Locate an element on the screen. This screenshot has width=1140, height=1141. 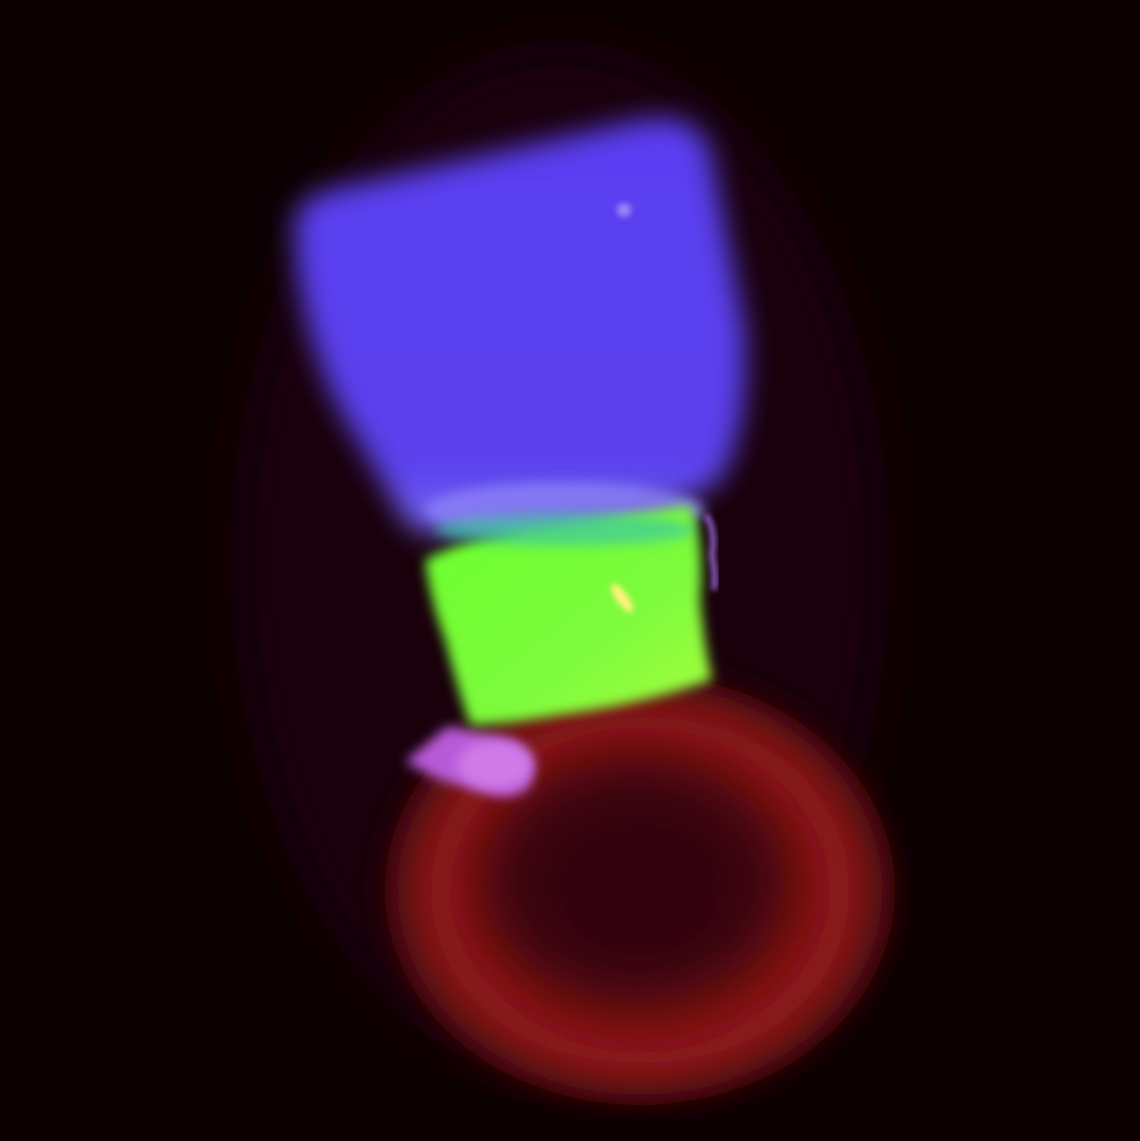
magenta-region is located at coordinates (469, 761).